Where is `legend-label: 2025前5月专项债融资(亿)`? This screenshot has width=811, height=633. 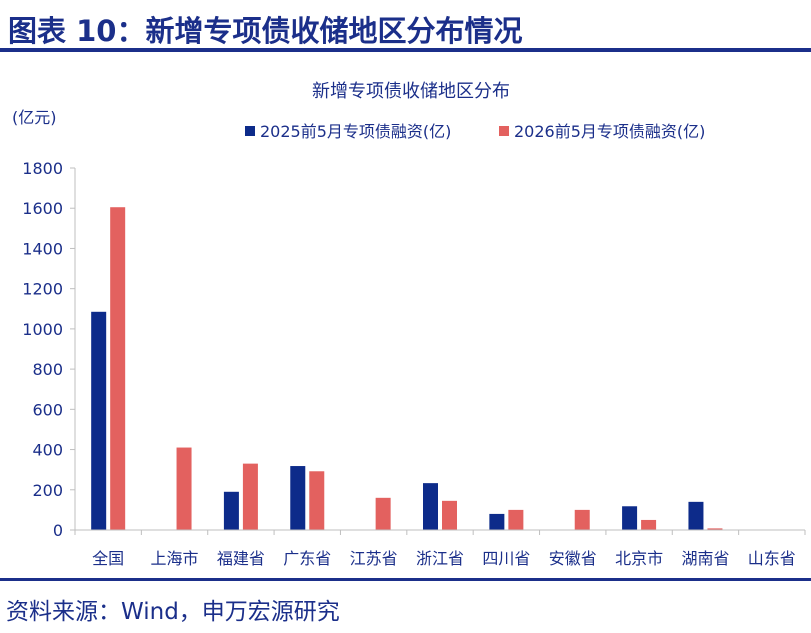 legend-label: 2025前5月专项债融资(亿) is located at coordinates (355, 131).